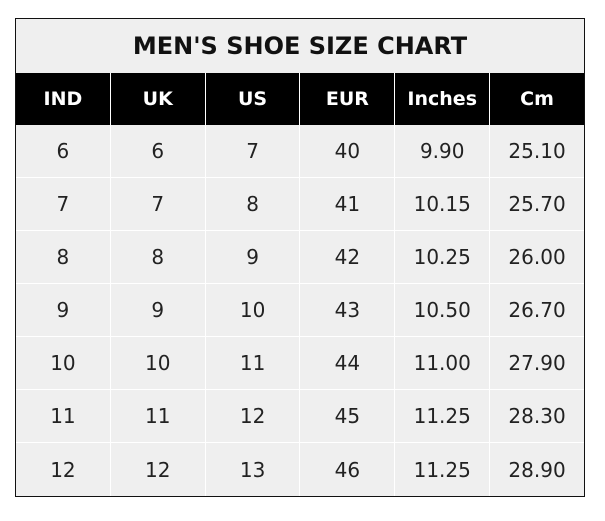 The height and width of the screenshot is (521, 605). What do you see at coordinates (63, 363) in the screenshot?
I see `cell-ind: 10` at bounding box center [63, 363].